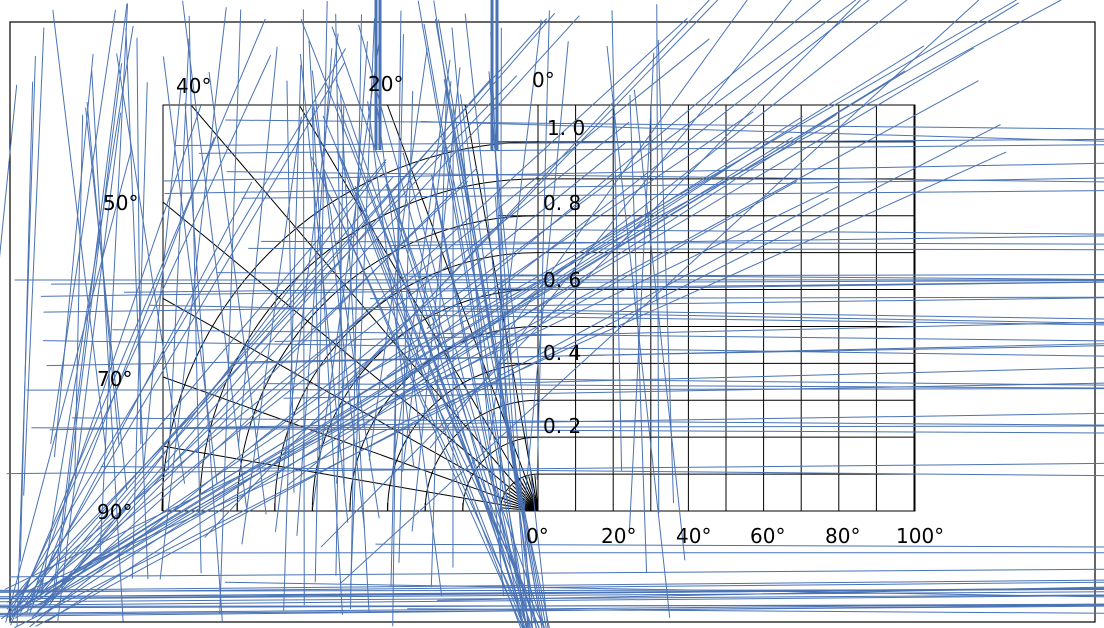 The image size is (1104, 628). I want to click on x-tick-label-20: 20°, so click(618, 536).